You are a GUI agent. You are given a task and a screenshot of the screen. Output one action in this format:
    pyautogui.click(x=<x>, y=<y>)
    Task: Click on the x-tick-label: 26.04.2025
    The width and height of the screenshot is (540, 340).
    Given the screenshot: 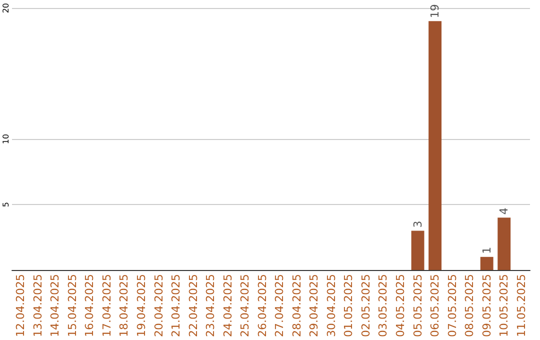 What is the action you would take?
    pyautogui.click(x=262, y=305)
    